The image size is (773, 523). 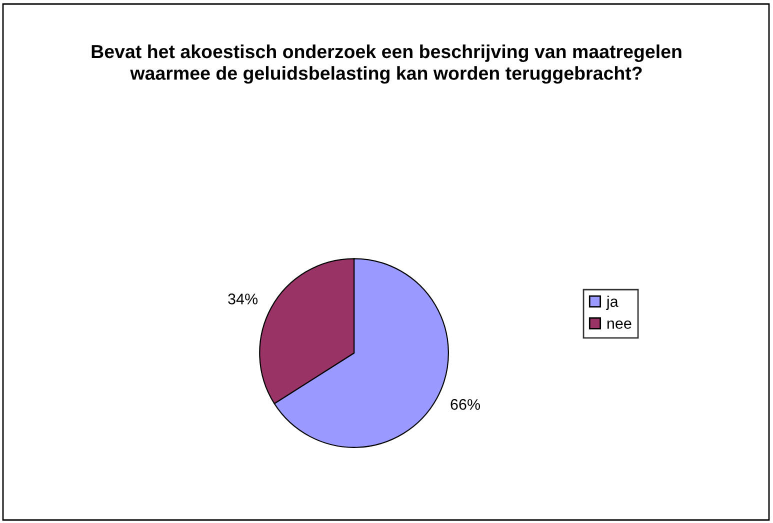 I want to click on legend-label: nee, so click(x=619, y=324).